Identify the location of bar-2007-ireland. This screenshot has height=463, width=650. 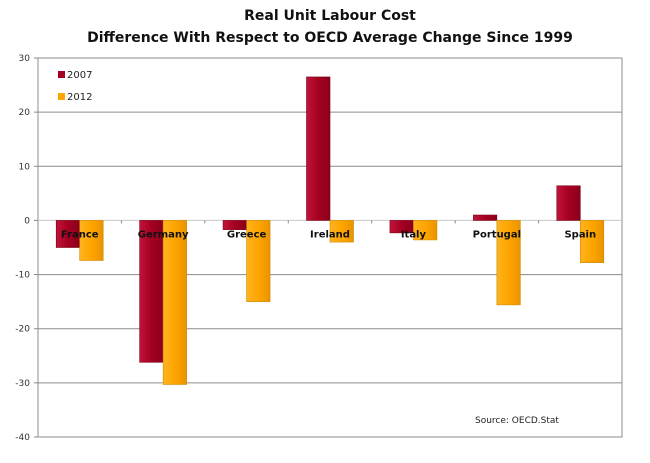
(318, 148).